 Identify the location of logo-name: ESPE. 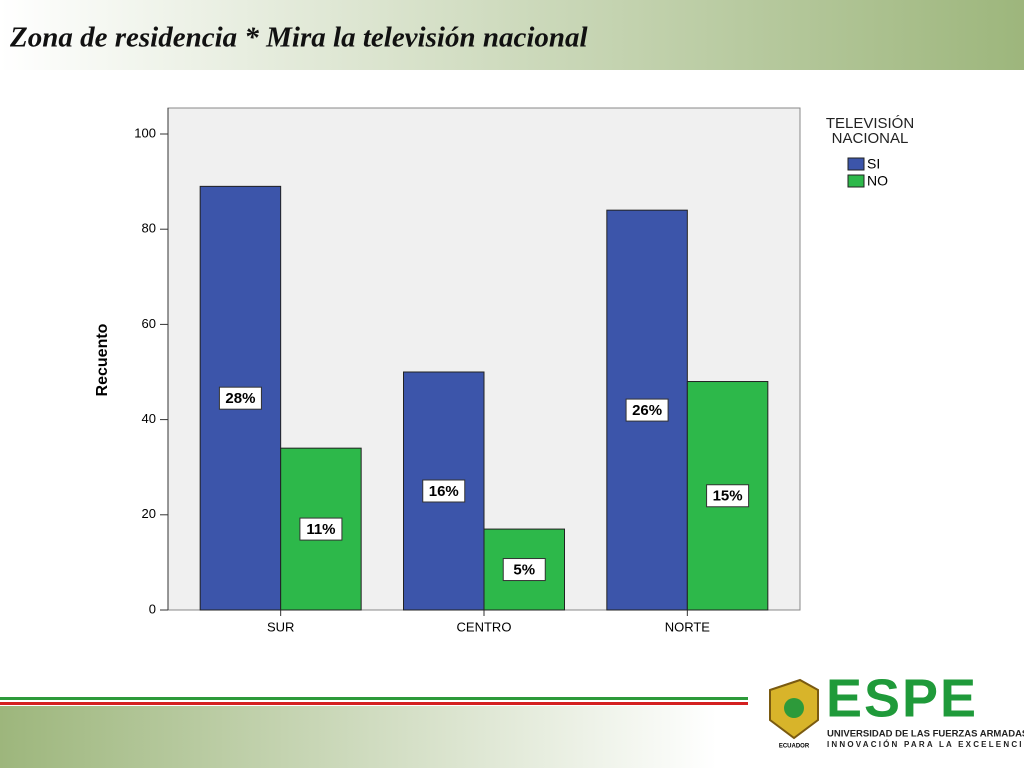
(902, 698).